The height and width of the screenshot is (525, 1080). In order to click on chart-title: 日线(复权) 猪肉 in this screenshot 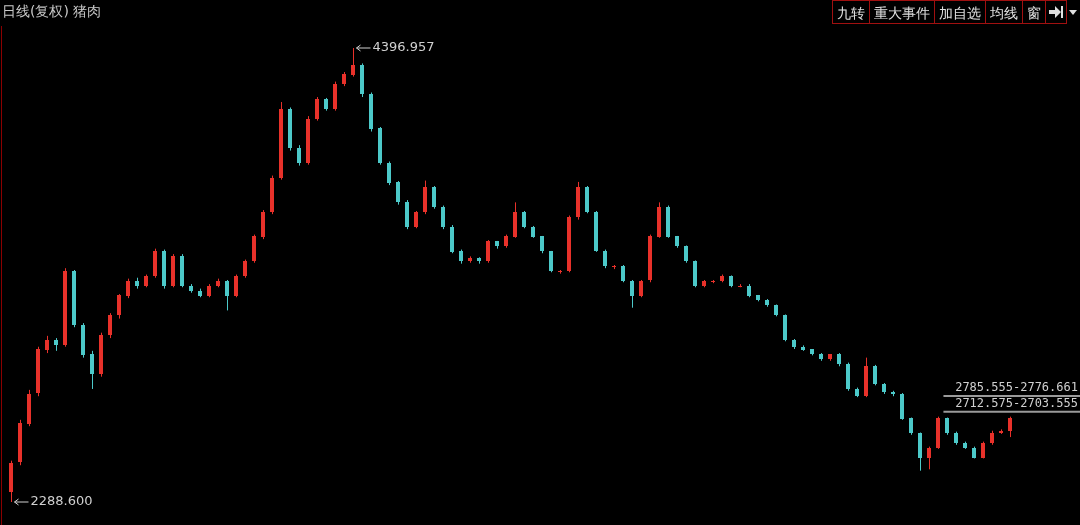, I will do `click(52, 12)`.